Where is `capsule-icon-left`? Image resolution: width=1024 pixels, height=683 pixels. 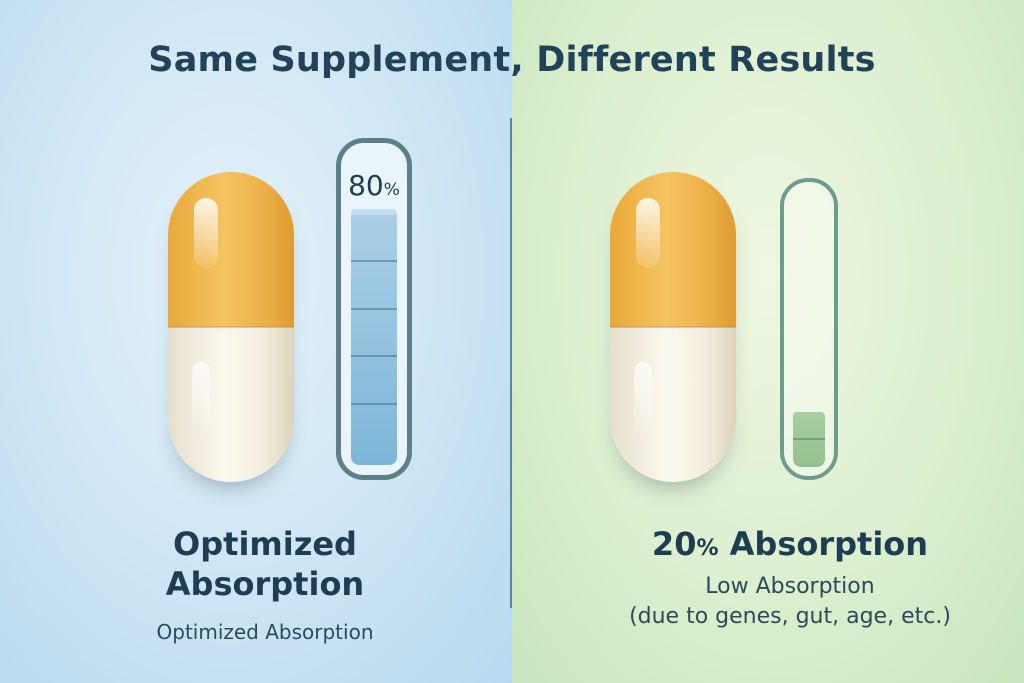
capsule-icon-left is located at coordinates (231, 327).